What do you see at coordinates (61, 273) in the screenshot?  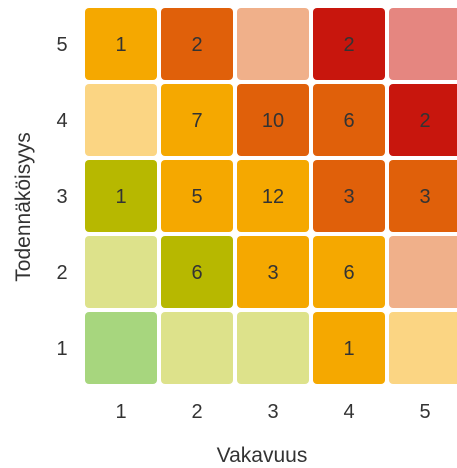 I see `y-tick-label: 2` at bounding box center [61, 273].